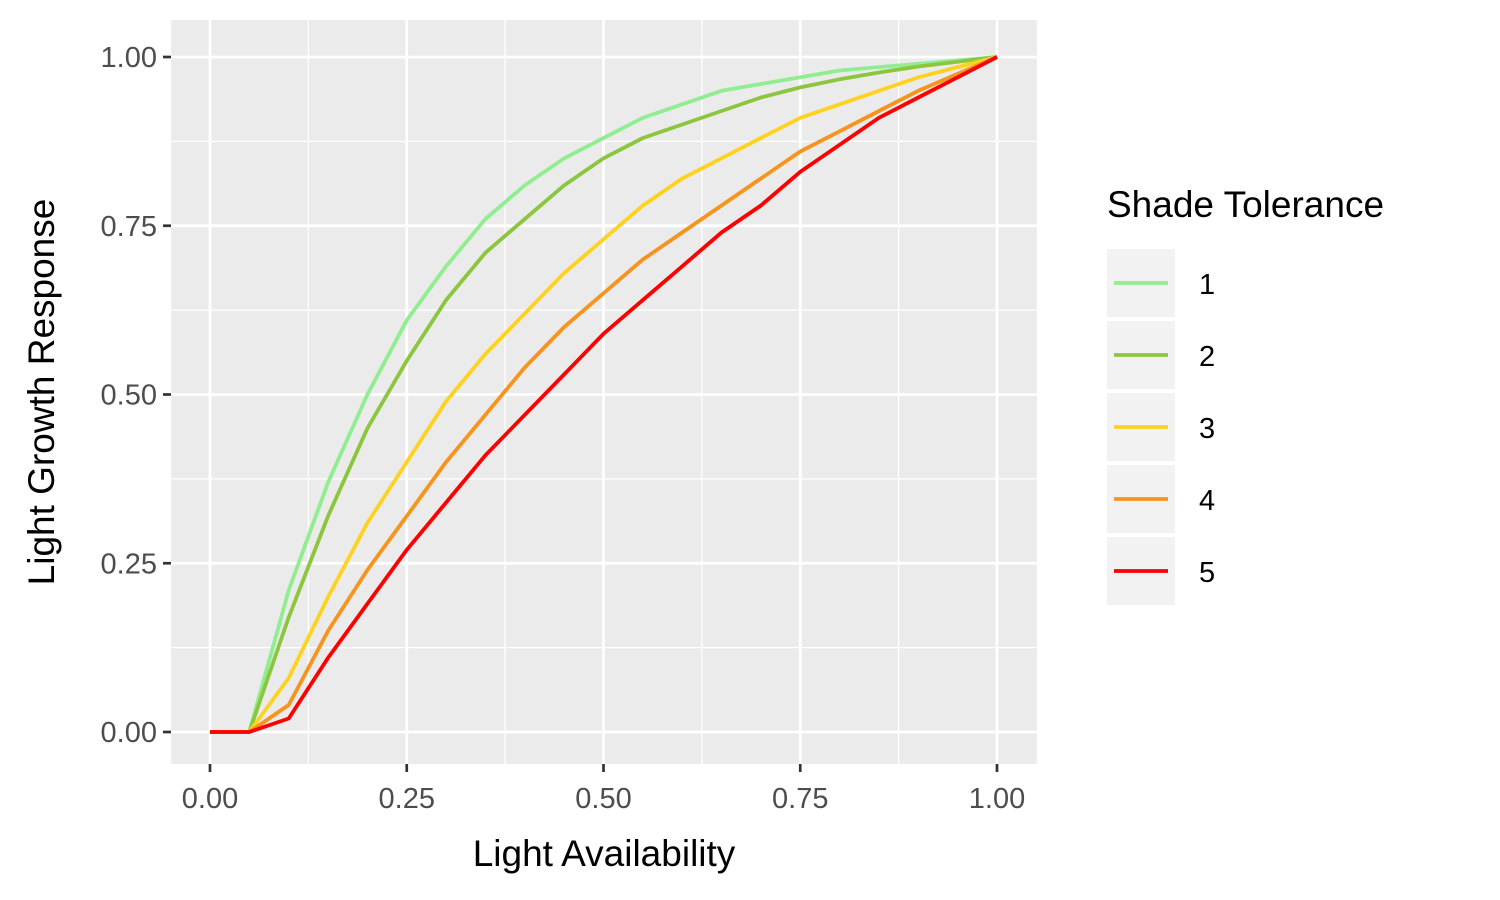 This screenshot has height=900, width=1500. I want to click on y-axis-title: Light Growth Response, so click(41, 392).